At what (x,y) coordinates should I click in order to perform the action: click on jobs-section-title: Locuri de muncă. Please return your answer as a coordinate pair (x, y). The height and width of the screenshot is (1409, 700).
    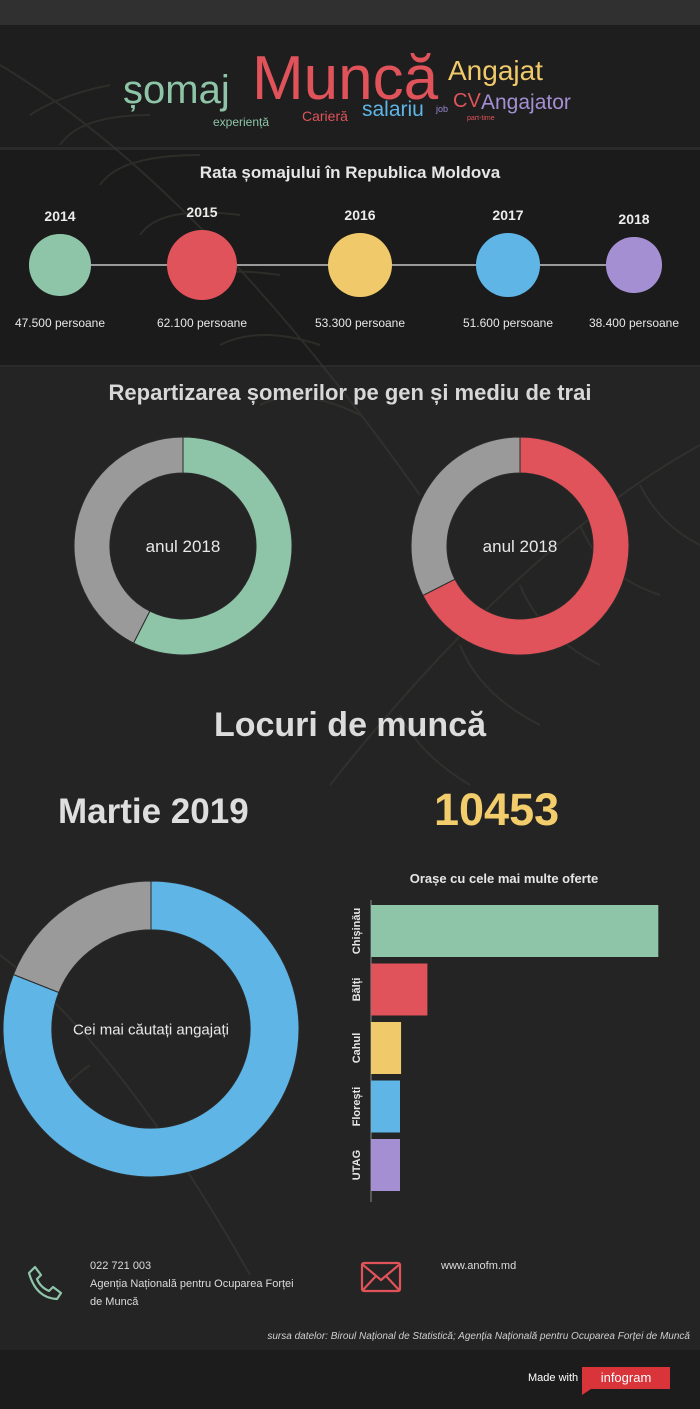
    Looking at the image, I should click on (350, 725).